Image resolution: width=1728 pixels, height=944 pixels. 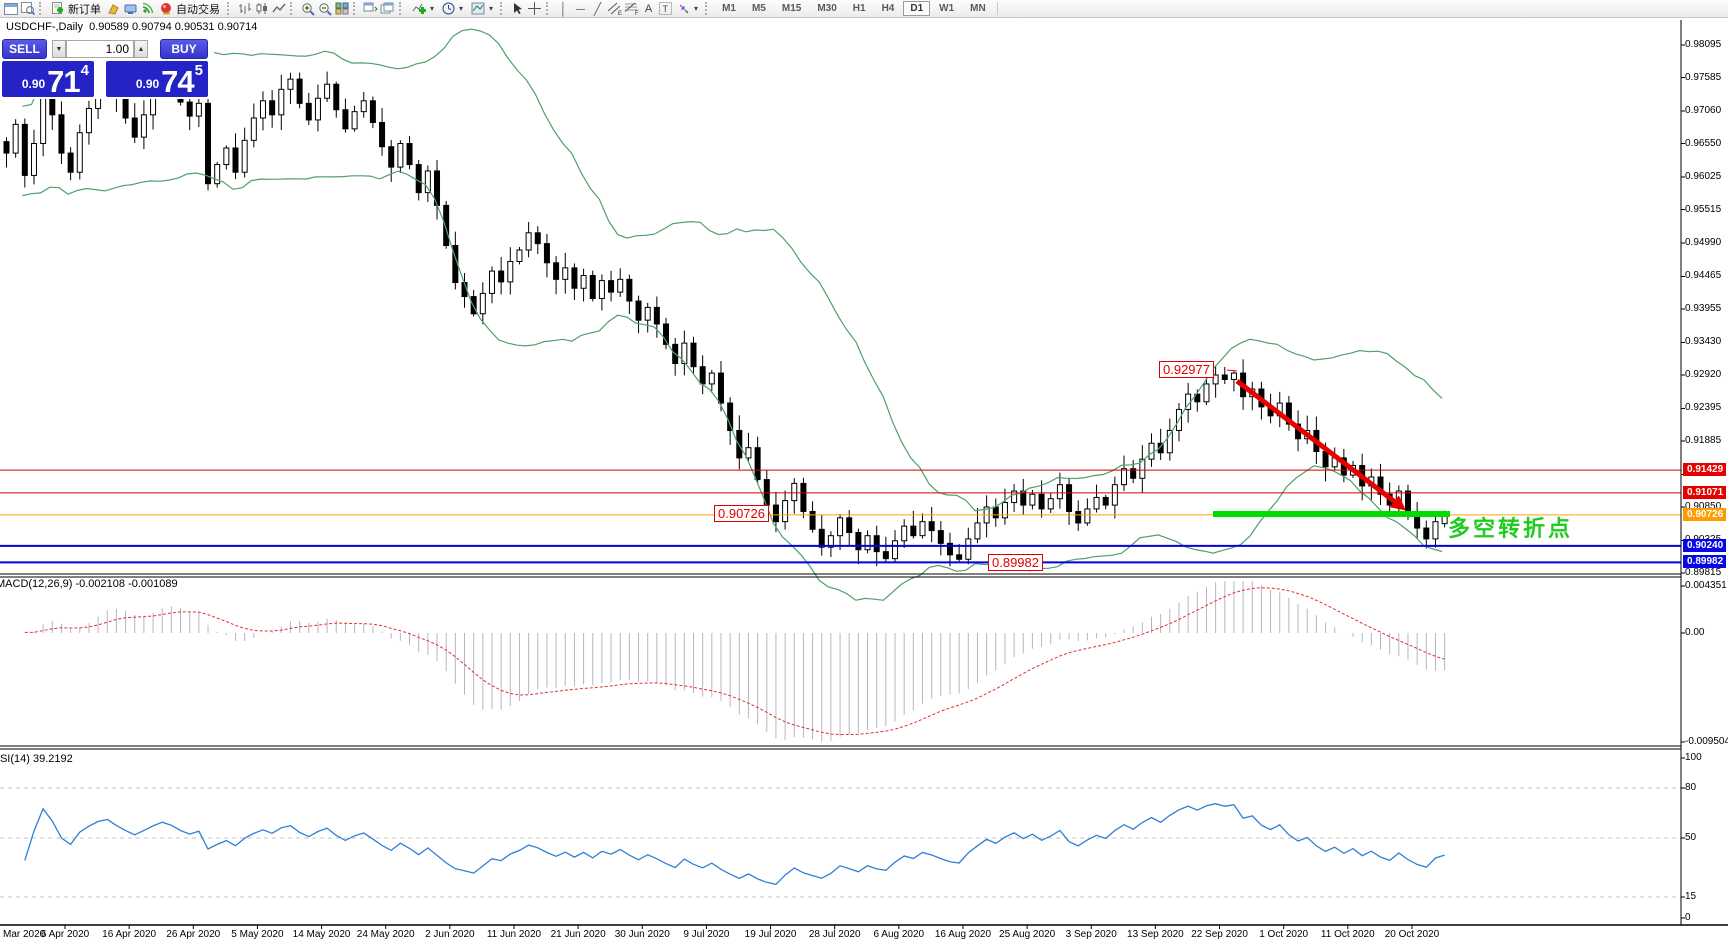 I want to click on macd-signal-line, so click(x=734, y=661).